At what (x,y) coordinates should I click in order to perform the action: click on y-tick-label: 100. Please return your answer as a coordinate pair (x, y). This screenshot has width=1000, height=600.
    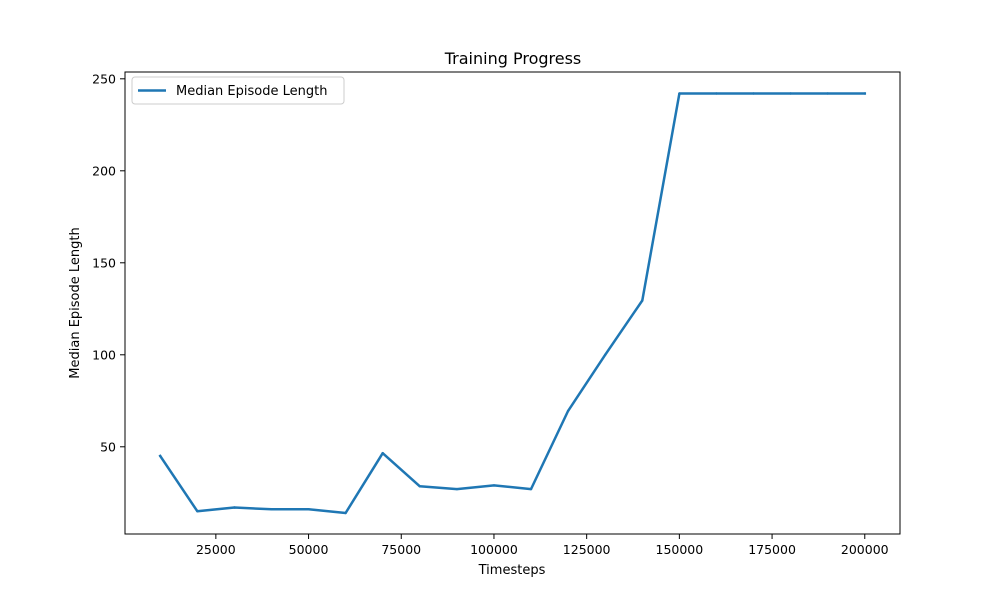
    Looking at the image, I should click on (104, 354).